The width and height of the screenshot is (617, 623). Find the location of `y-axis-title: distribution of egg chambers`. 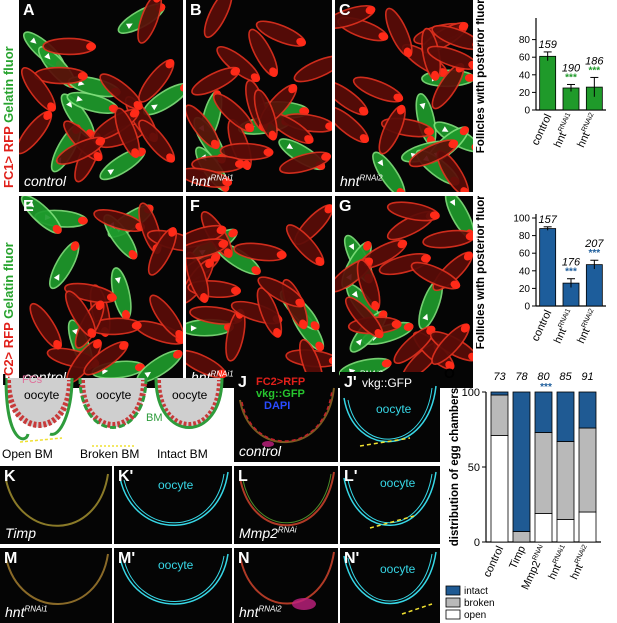

y-axis-title: distribution of egg chambers is located at coordinates (455, 467).